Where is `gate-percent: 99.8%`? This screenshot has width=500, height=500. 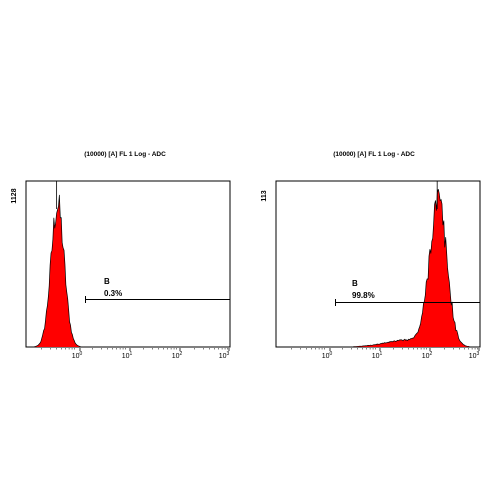
gate-percent: 99.8% is located at coordinates (363, 295).